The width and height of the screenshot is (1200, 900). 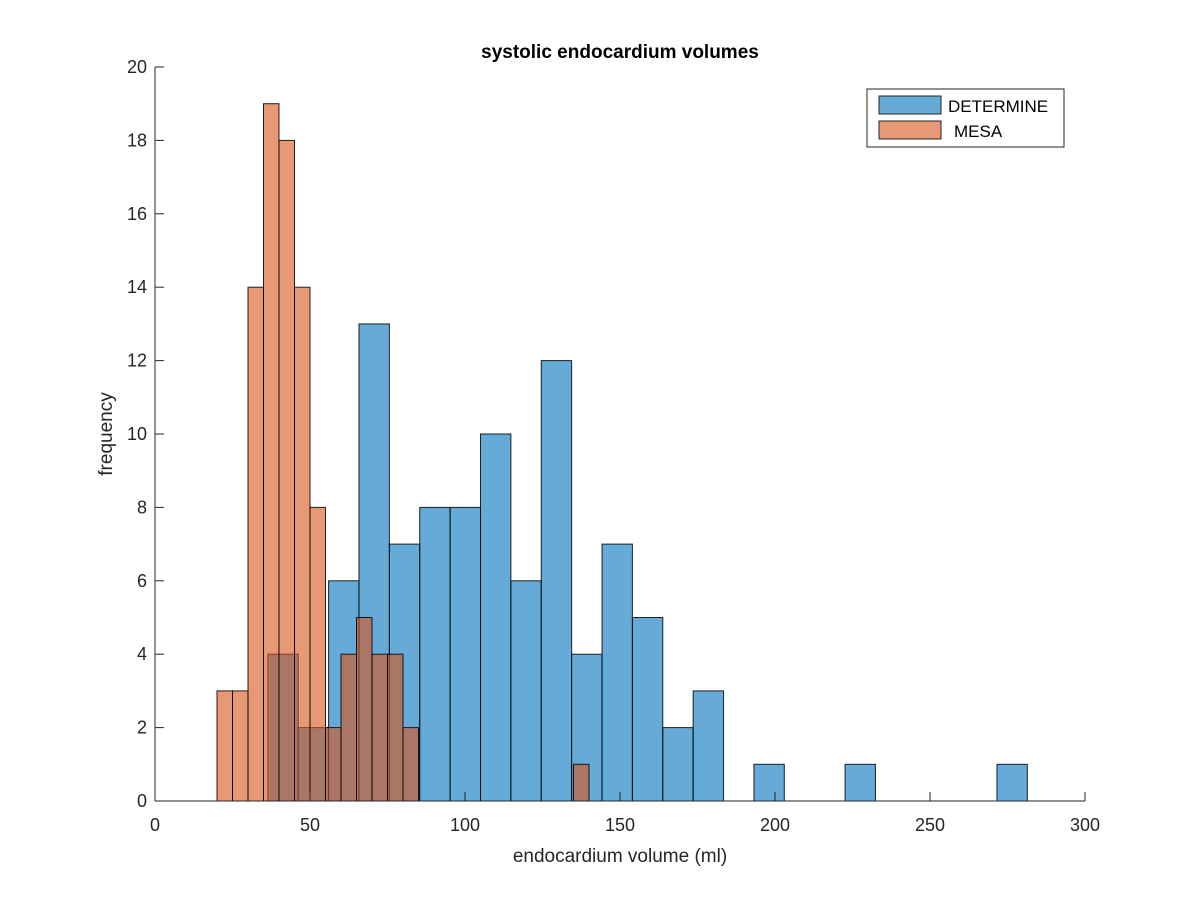 I want to click on y-axis-label: frequency, so click(x=106, y=434).